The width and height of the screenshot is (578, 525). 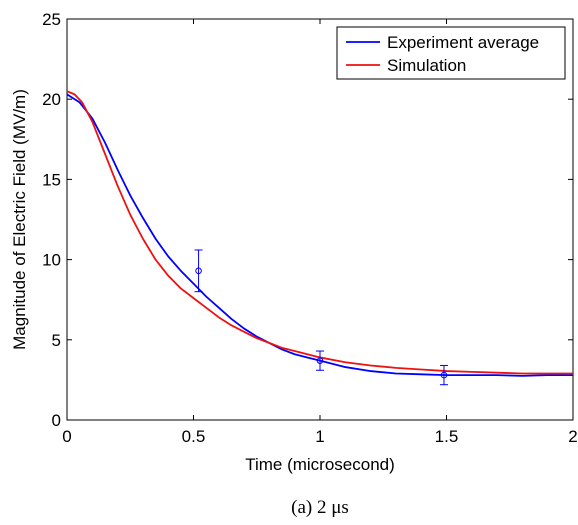 I want to click on legend: Experiment average Simulation, so click(x=451, y=53).